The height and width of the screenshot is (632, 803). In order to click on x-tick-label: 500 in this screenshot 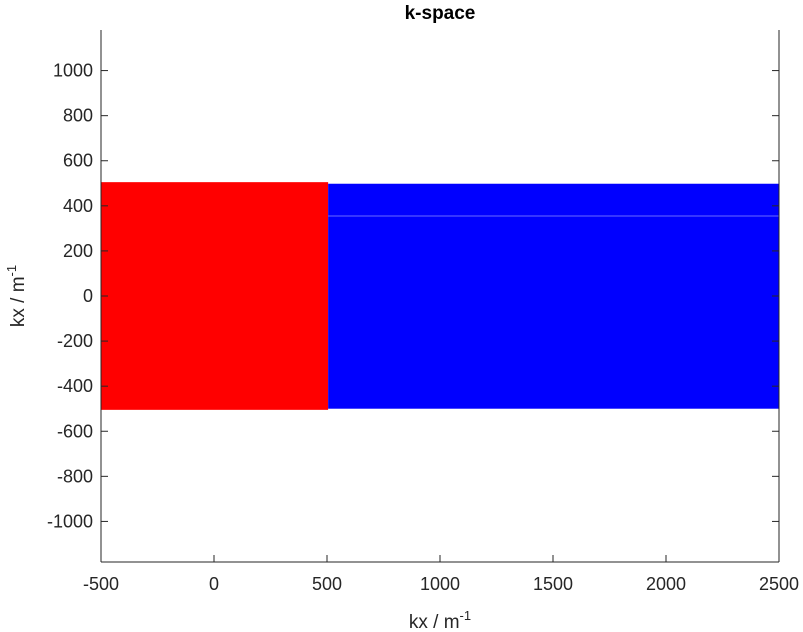, I will do `click(327, 584)`.